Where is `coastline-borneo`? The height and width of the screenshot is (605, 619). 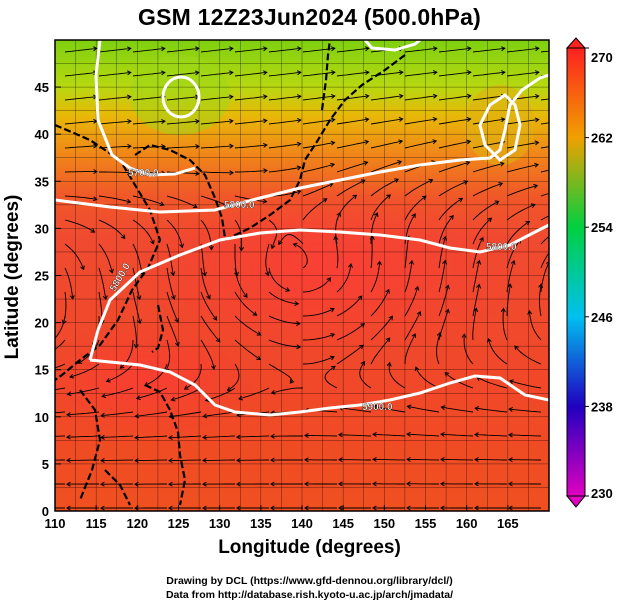
coastline-borneo is located at coordinates (117, 487).